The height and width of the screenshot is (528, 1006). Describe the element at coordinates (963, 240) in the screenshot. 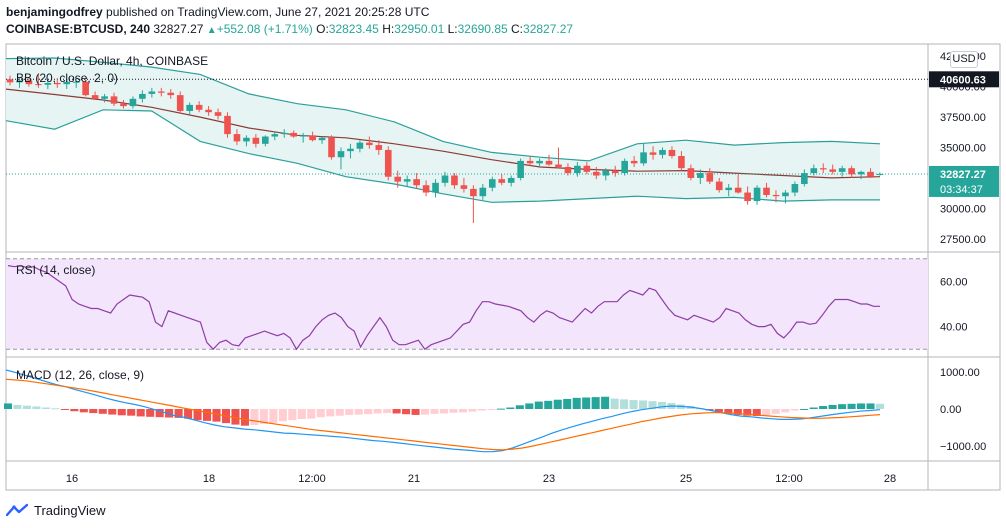

I see `price-axis-label: 27500.00` at that location.